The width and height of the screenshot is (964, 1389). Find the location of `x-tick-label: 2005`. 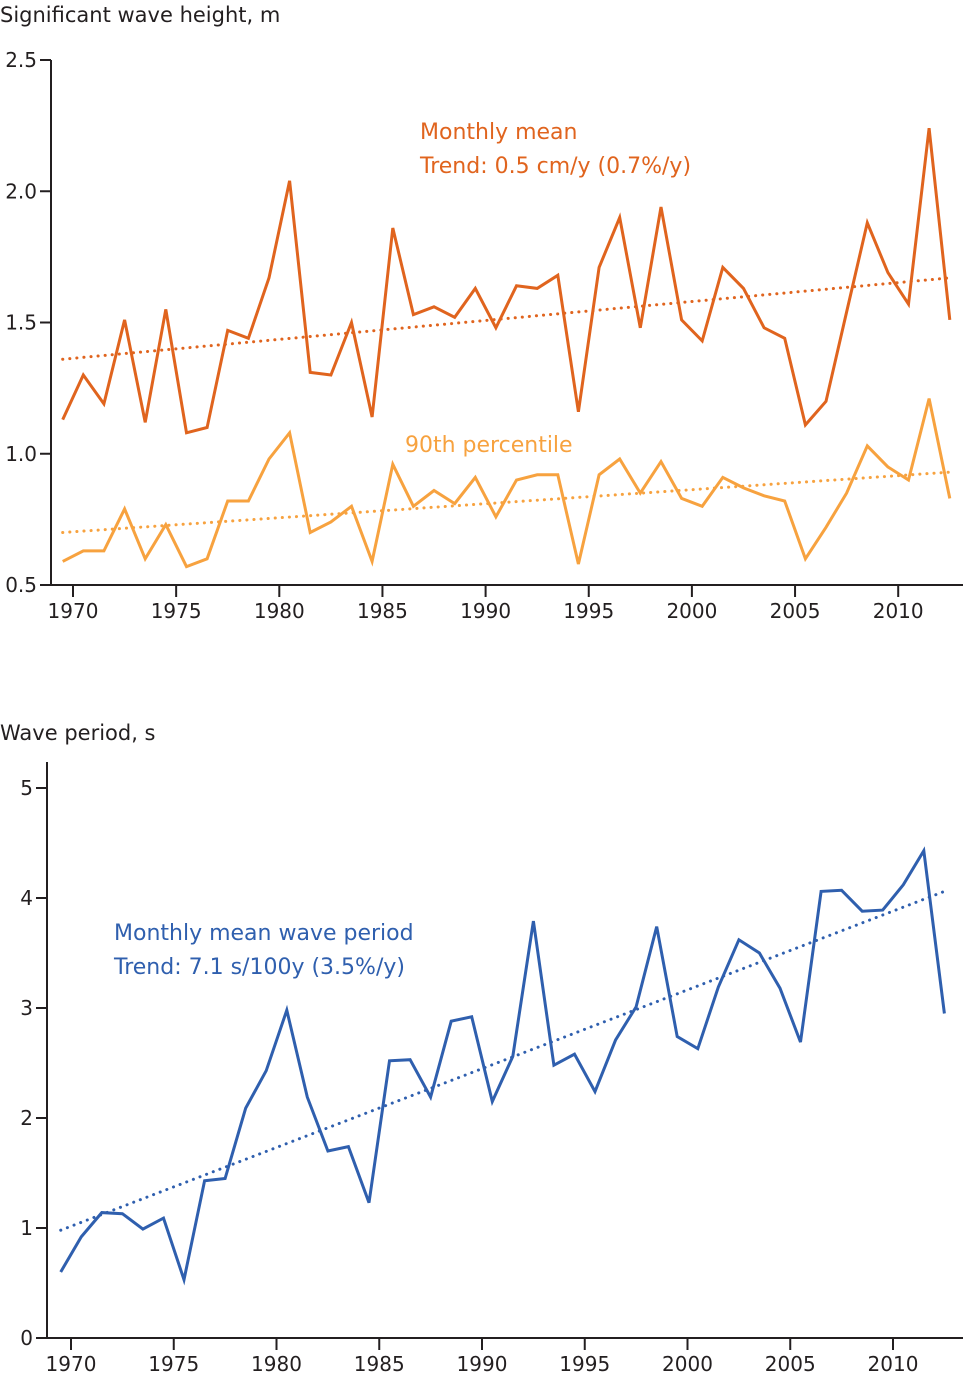

x-tick-label: 2005 is located at coordinates (795, 611).